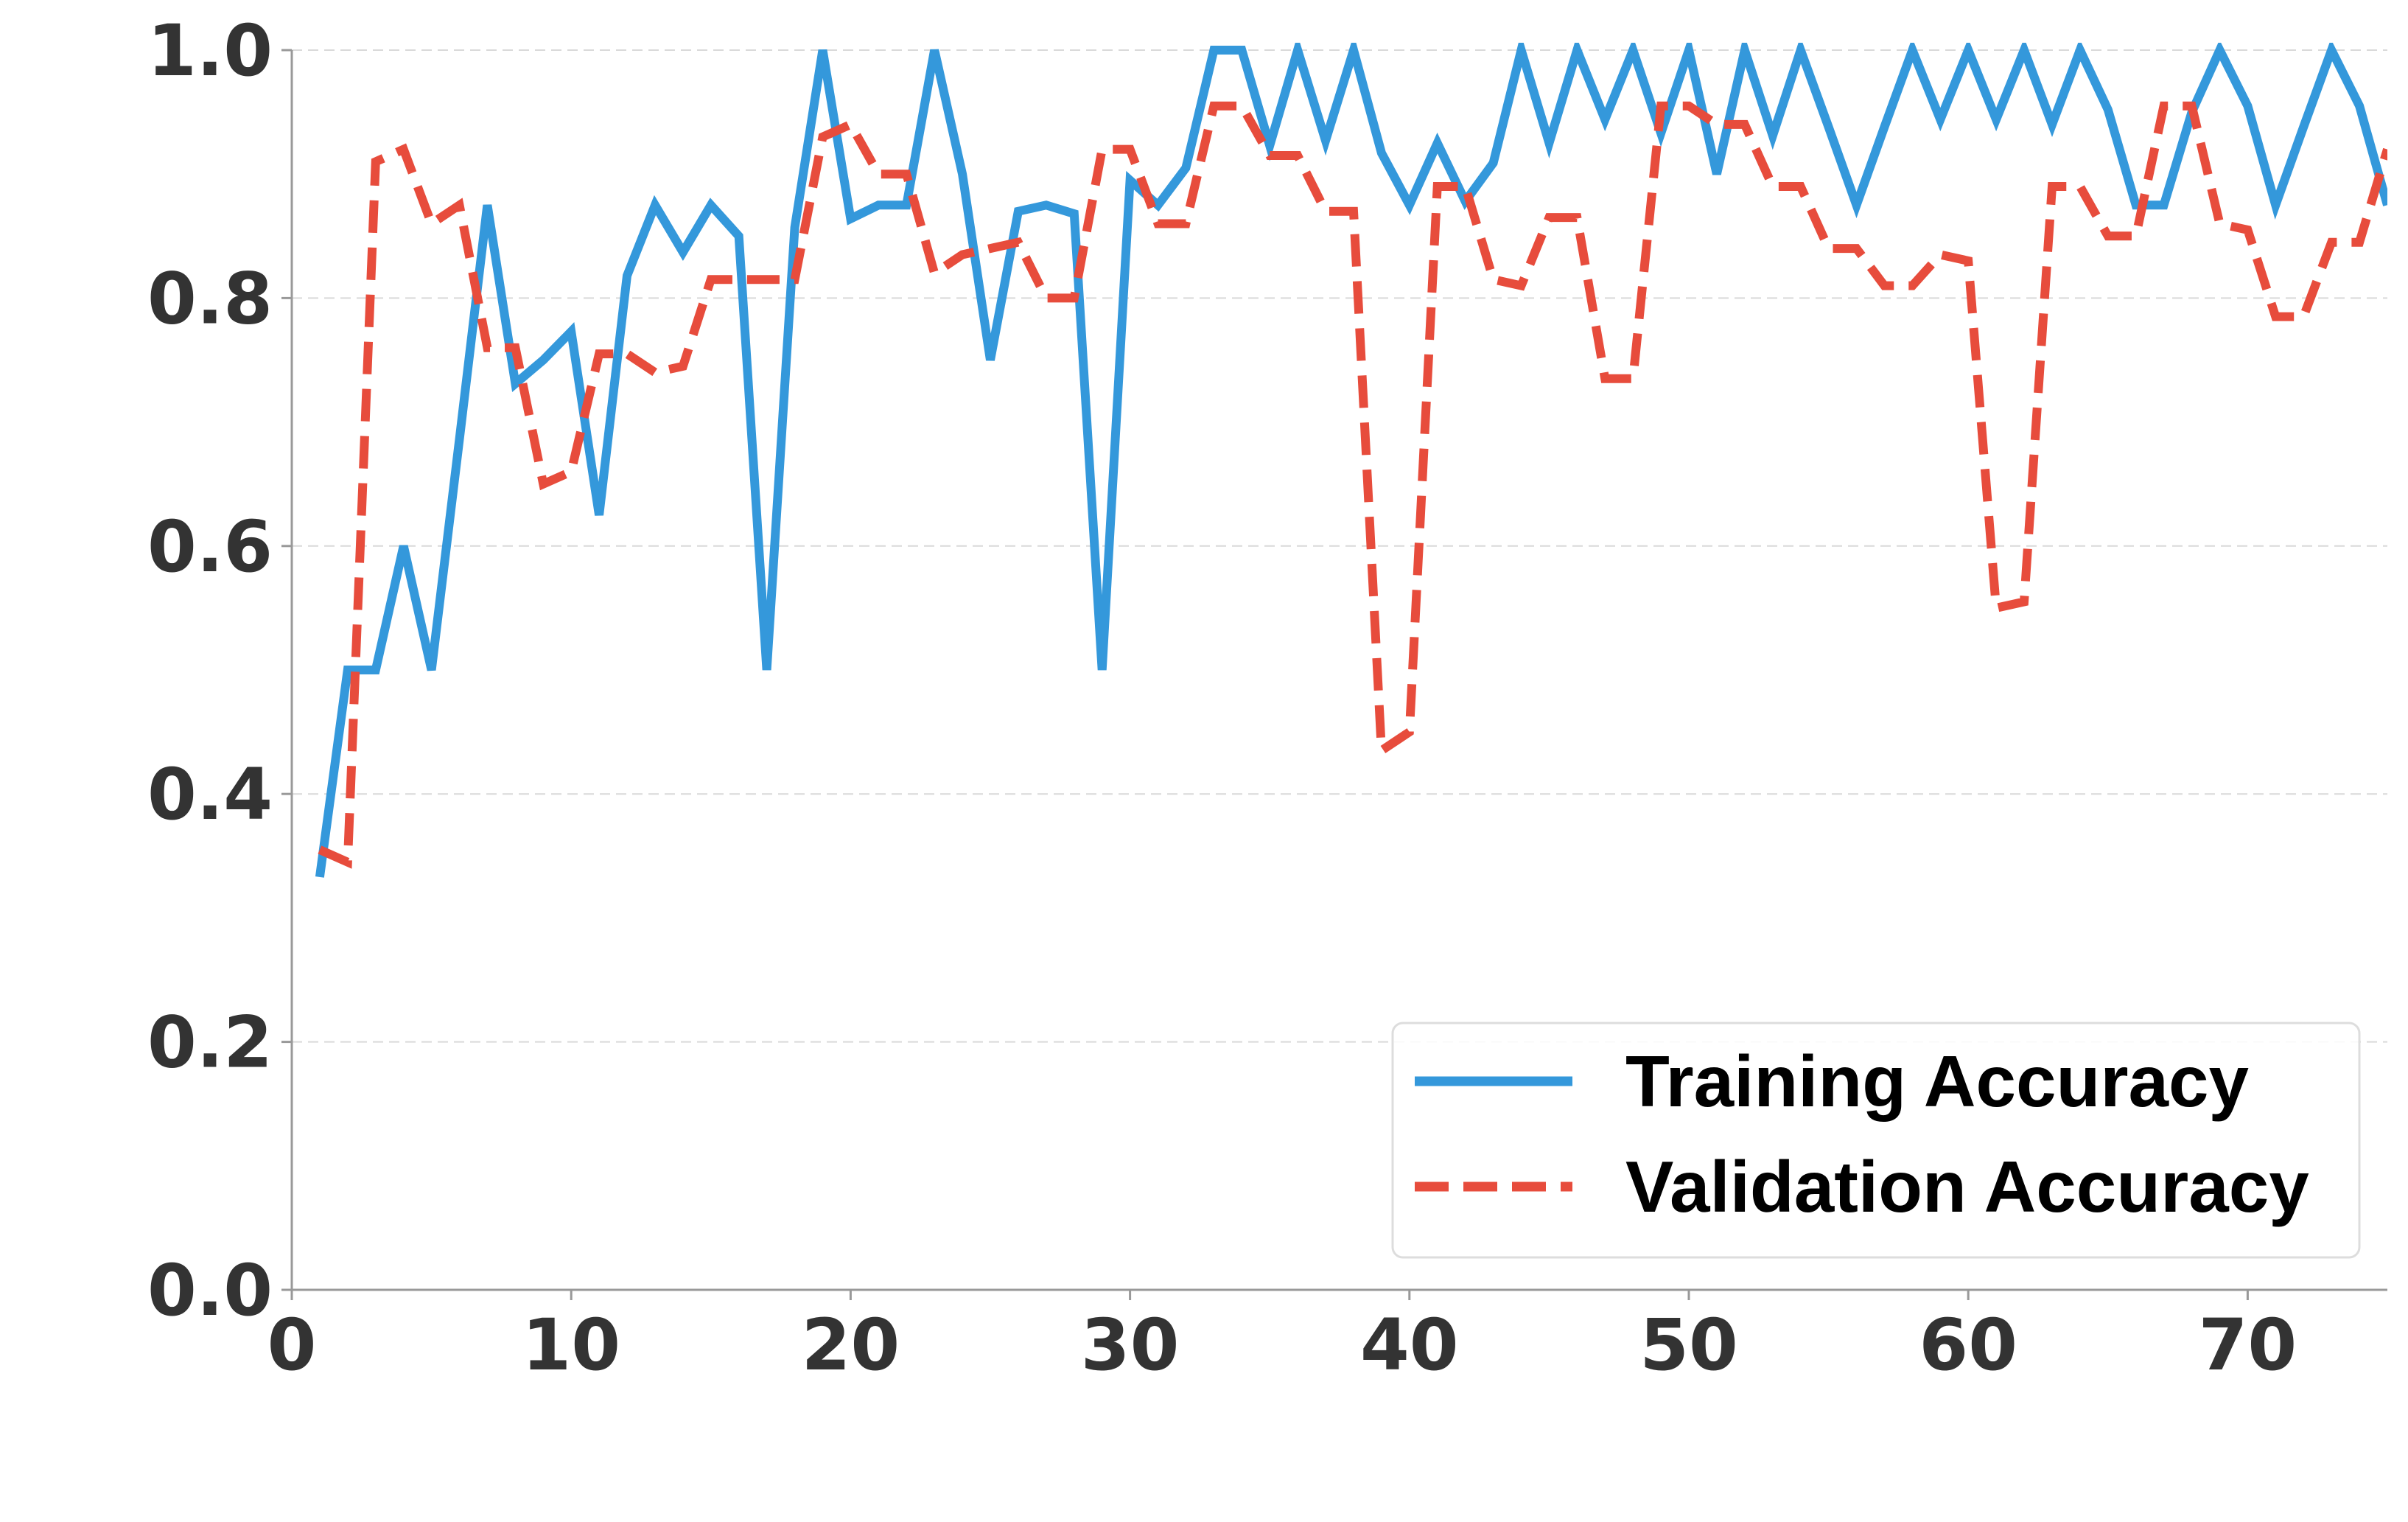 This screenshot has height=1522, width=2408. I want to click on legend: Training Accuracy Validation Accuracy, so click(1876, 1140).